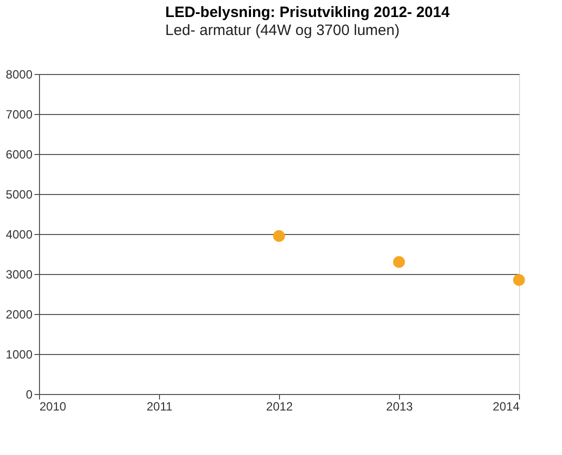 The height and width of the screenshot is (455, 562). What do you see at coordinates (19, 315) in the screenshot?
I see `y-tick-label: 2000` at bounding box center [19, 315].